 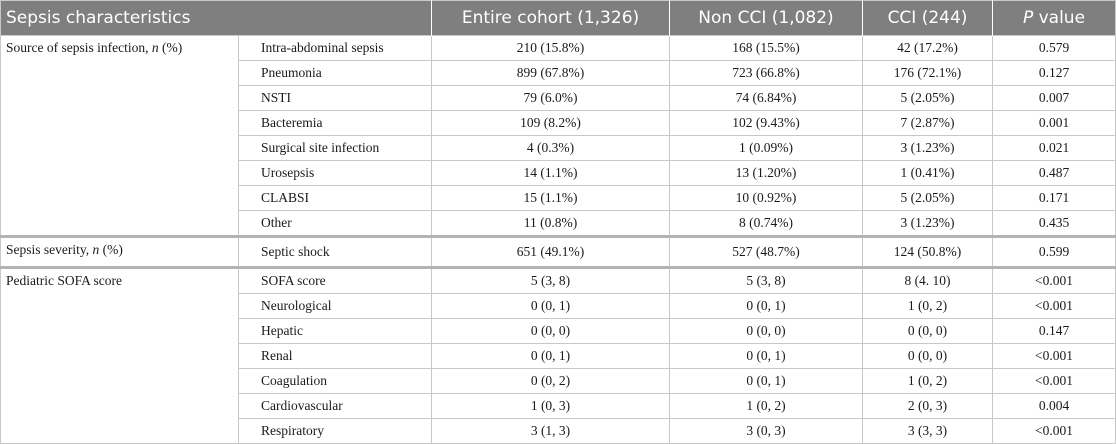 I want to click on header-cci: CCI (244), so click(x=927, y=18).